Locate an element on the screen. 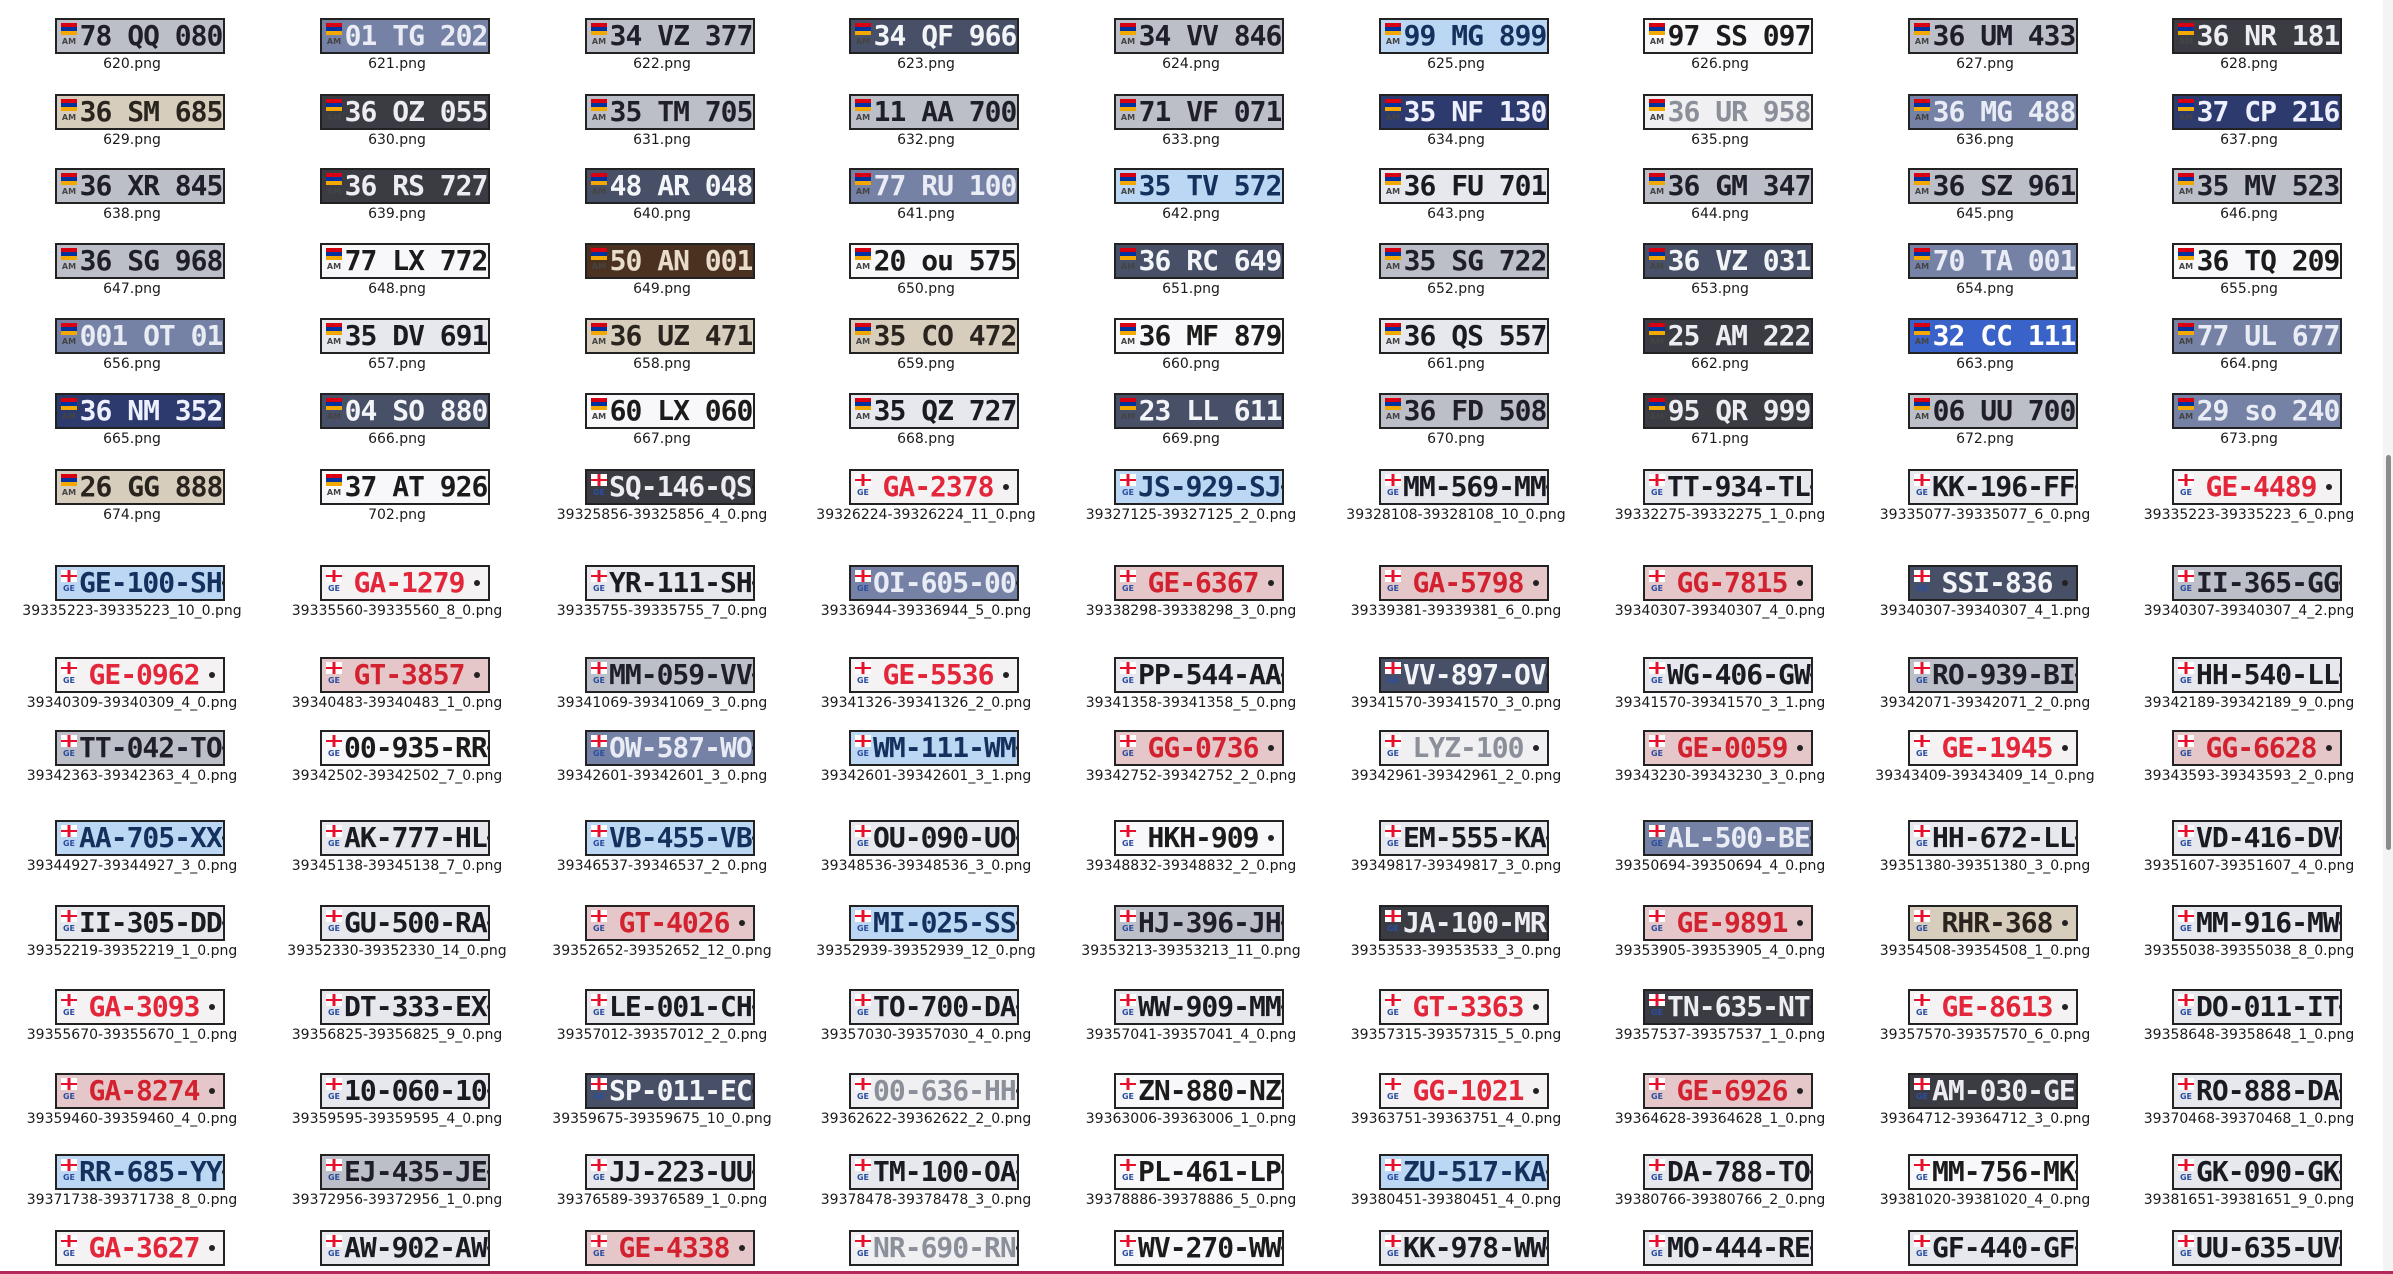 The height and width of the screenshot is (1274, 2393). plate-thumbnail: AM 01 TG 202 is located at coordinates (405, 36).